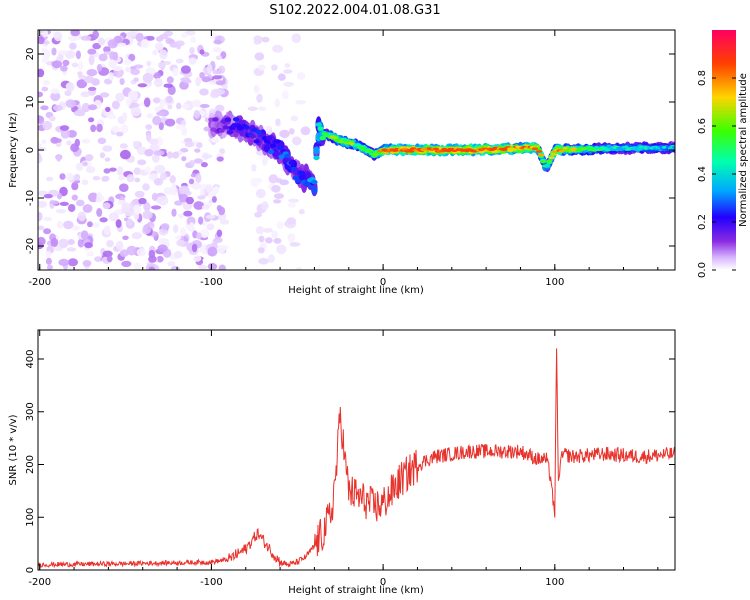 The height and width of the screenshot is (600, 750). I want to click on spectrogram-y-tick-label: 10, so click(30, 102).